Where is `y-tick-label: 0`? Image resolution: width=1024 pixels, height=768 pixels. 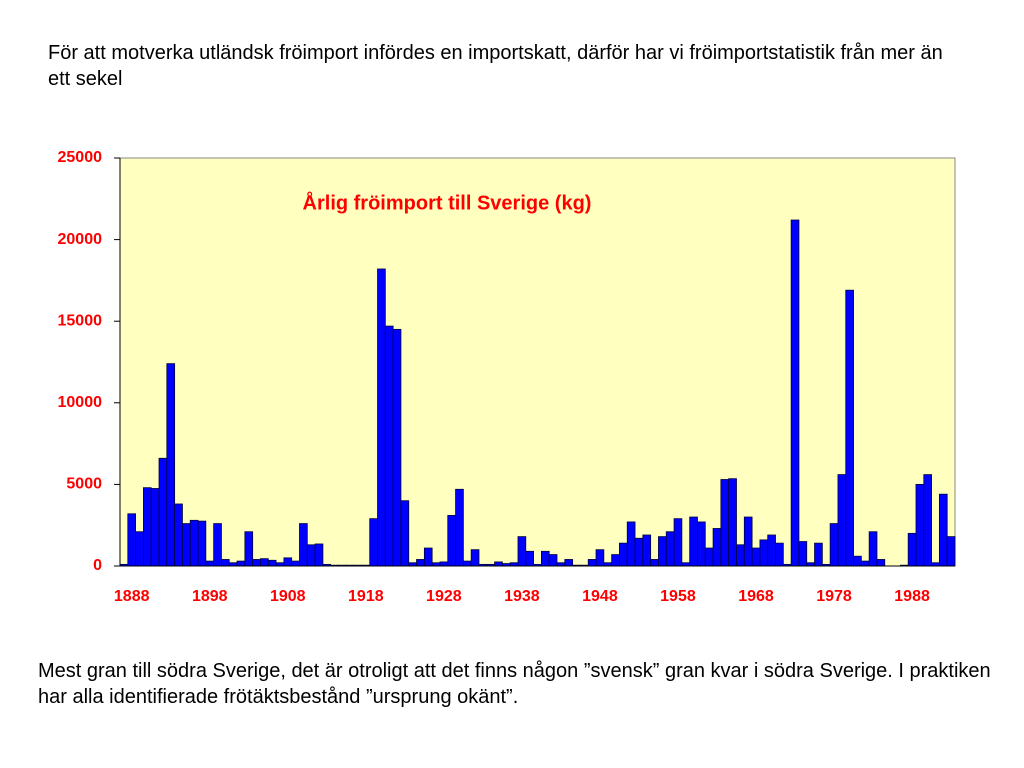 y-tick-label: 0 is located at coordinates (97, 565).